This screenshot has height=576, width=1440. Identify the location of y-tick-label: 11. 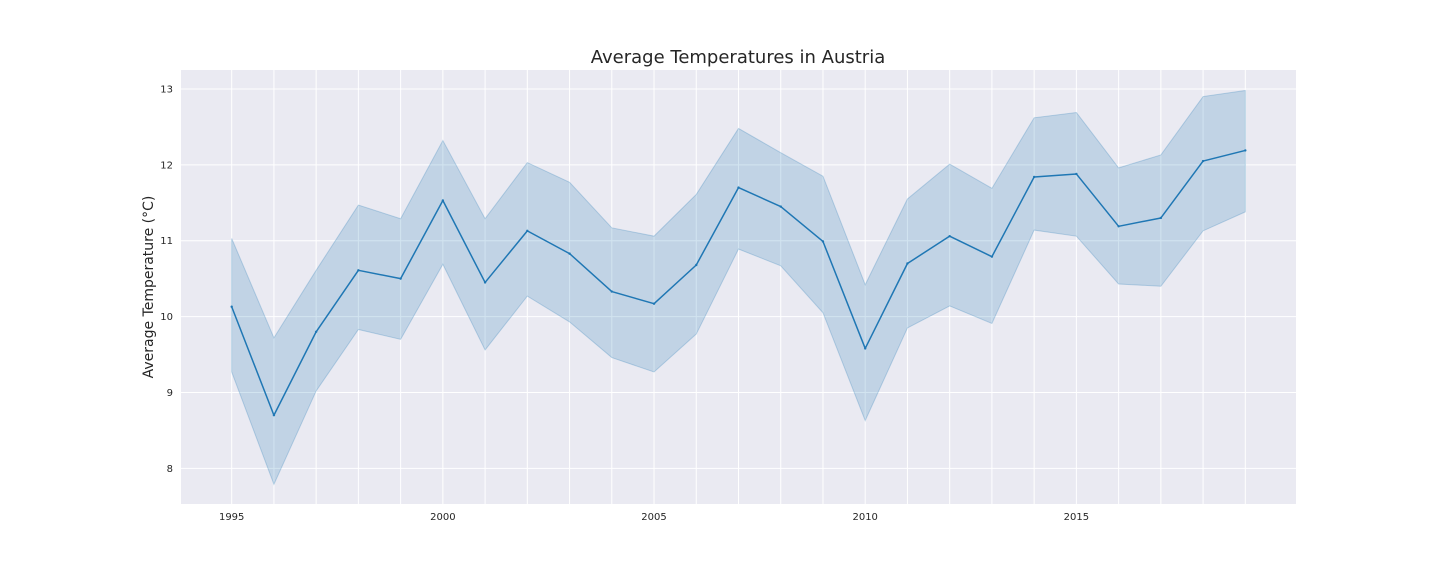
(166, 241).